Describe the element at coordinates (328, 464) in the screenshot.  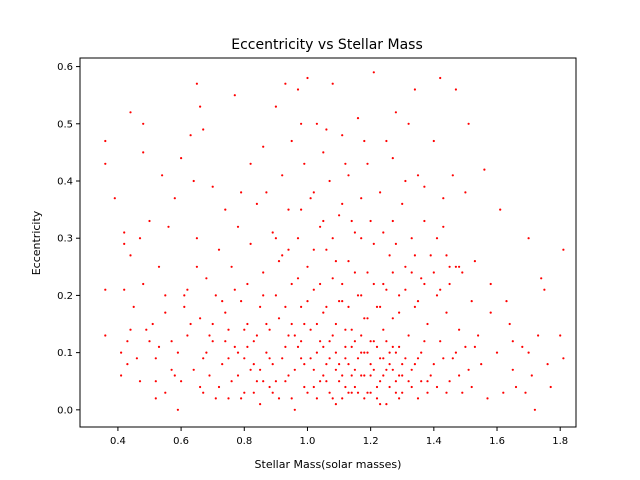
I see `x-axis-label: Stellar Mass(solar masses)` at that location.